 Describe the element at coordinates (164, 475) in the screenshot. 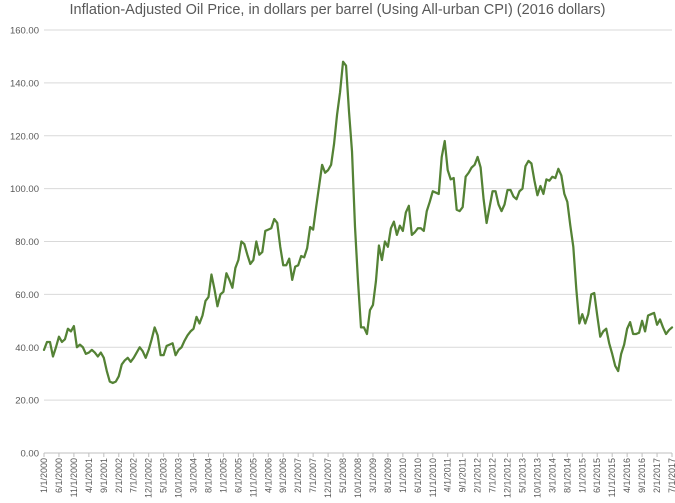

I see `x-tick-label: 5/1/2003` at that location.